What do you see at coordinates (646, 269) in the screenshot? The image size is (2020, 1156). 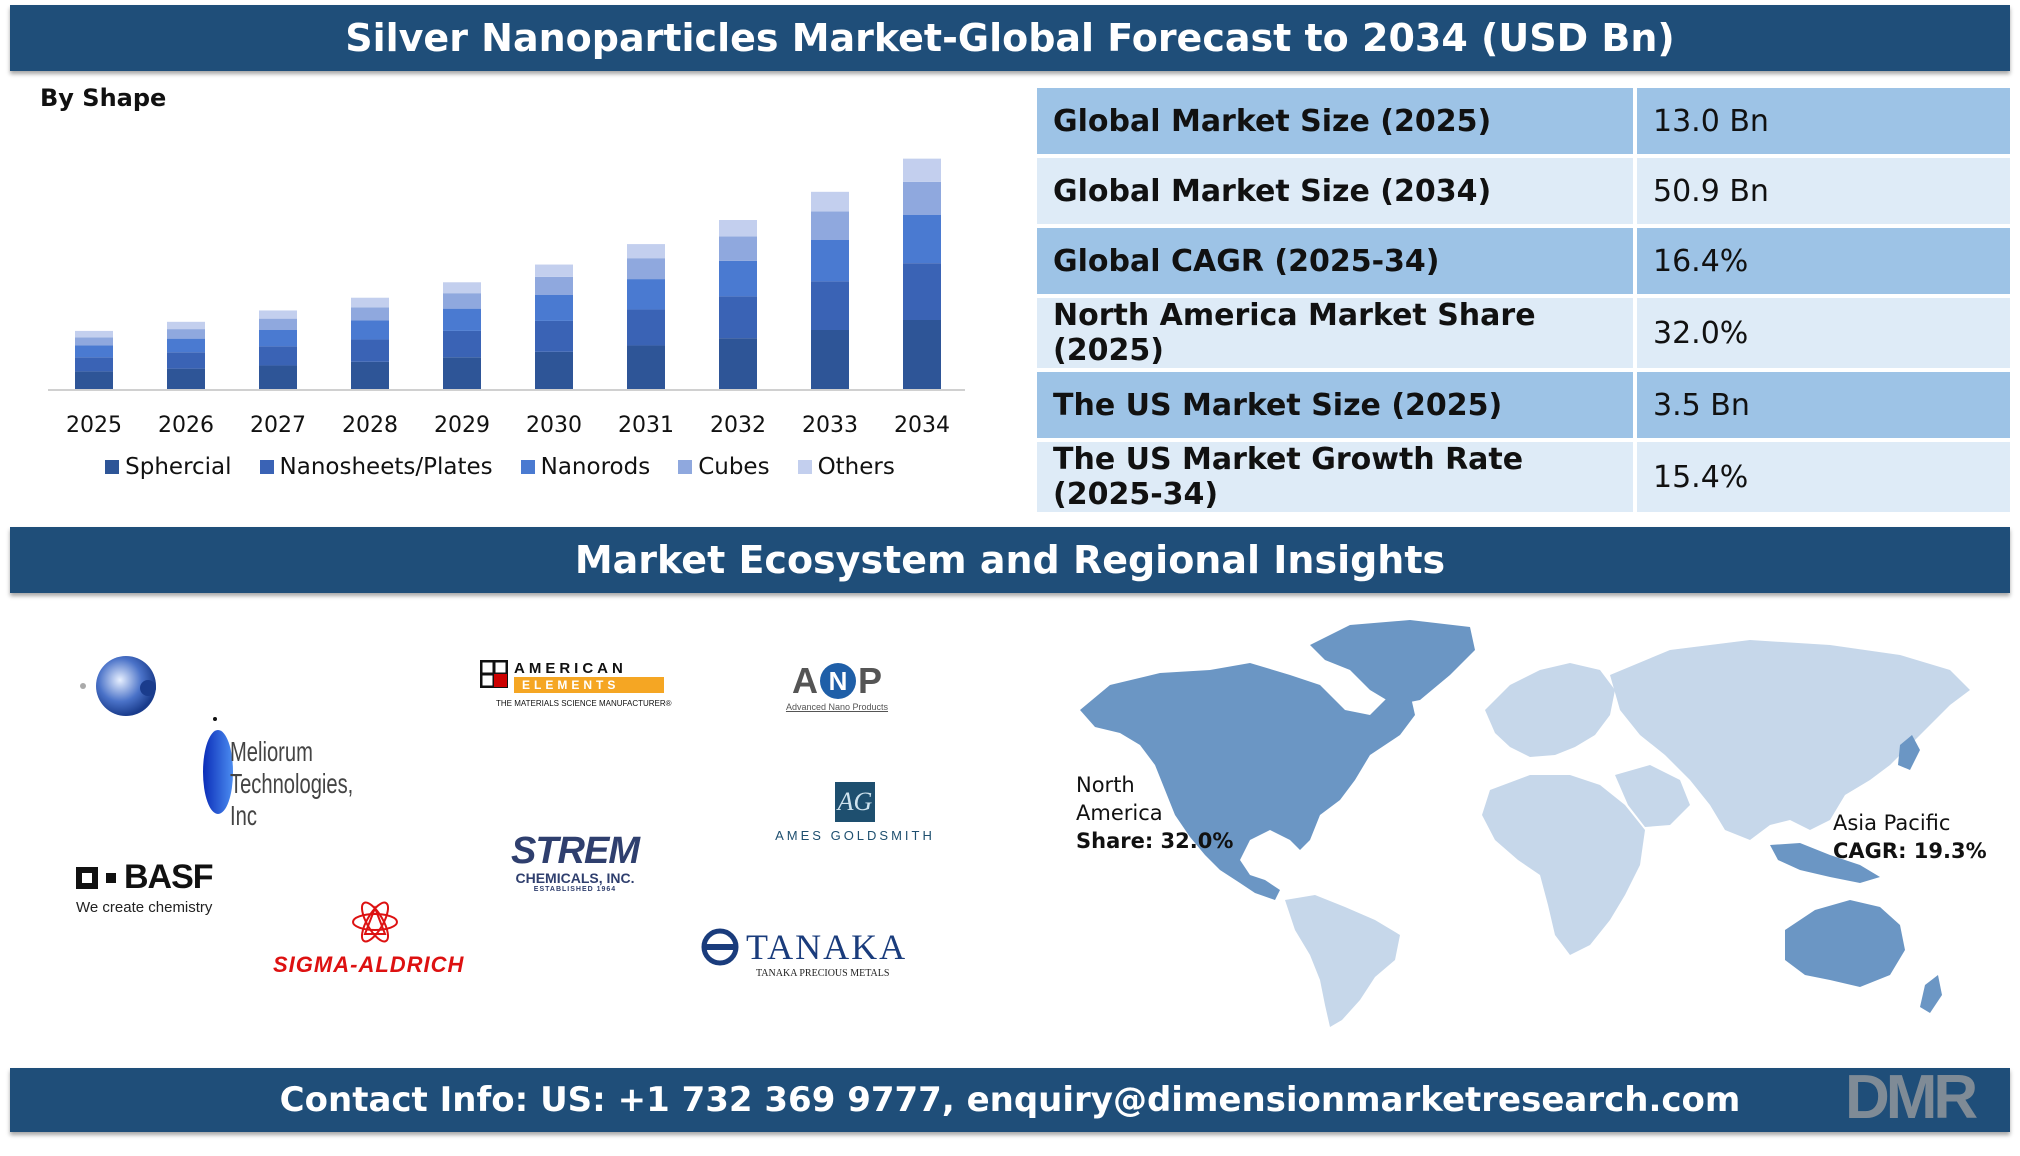 I see `bar-segment-cubes-2031` at bounding box center [646, 269].